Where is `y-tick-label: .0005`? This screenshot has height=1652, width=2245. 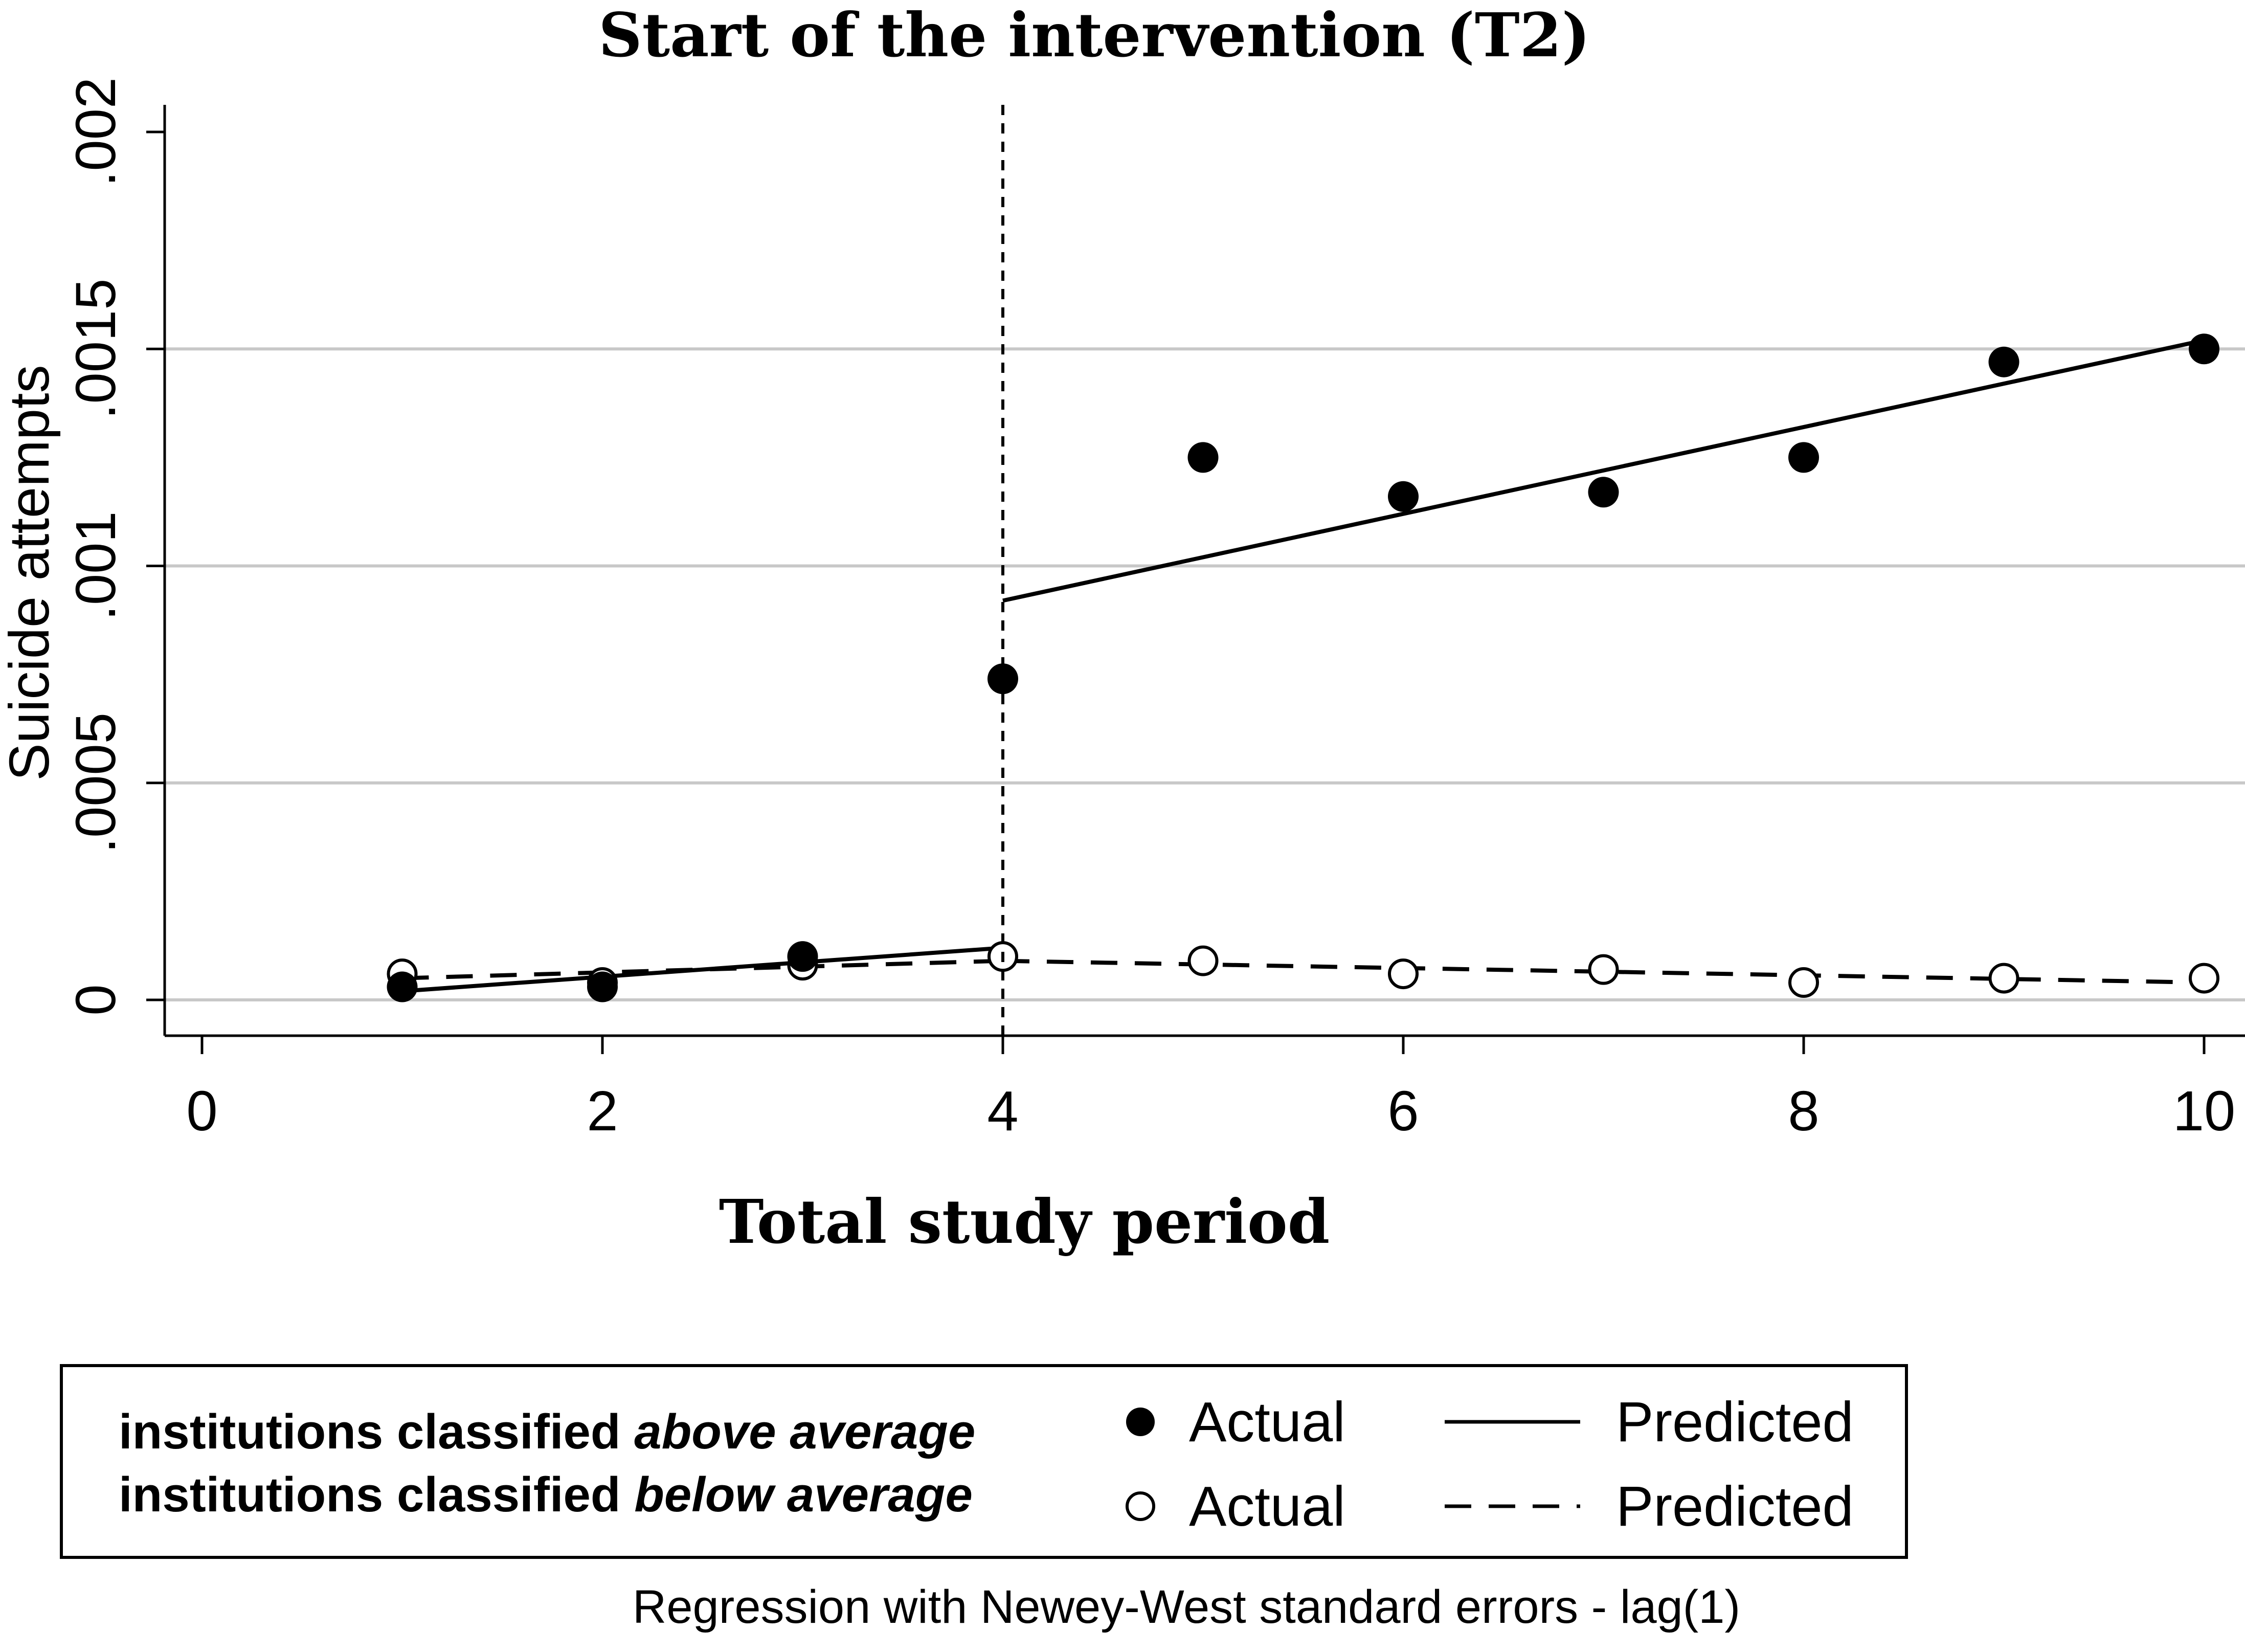
y-tick-label: .0005 is located at coordinates (95, 782).